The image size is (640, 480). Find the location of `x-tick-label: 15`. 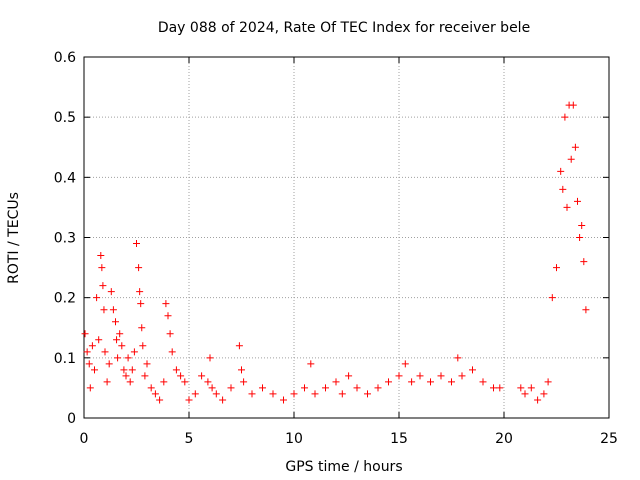

x-tick-label: 15 is located at coordinates (399, 439).